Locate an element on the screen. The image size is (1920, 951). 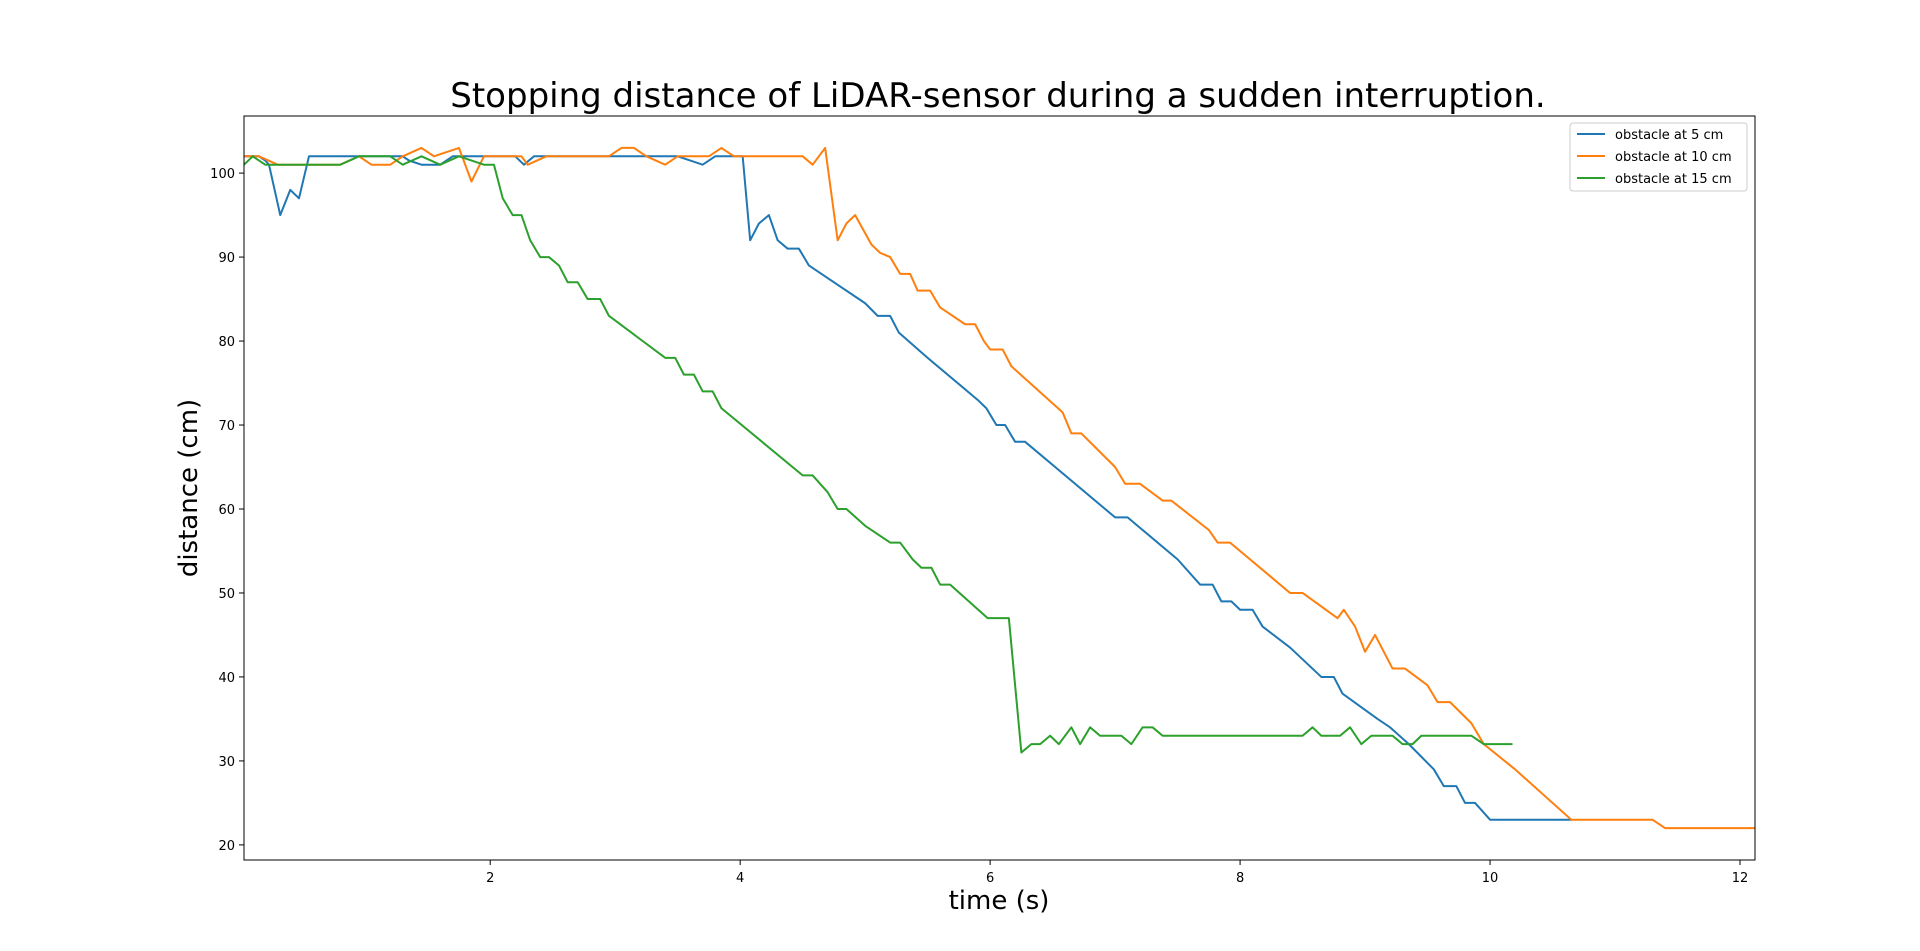
x-tick-label: 8 is located at coordinates (1240, 878).